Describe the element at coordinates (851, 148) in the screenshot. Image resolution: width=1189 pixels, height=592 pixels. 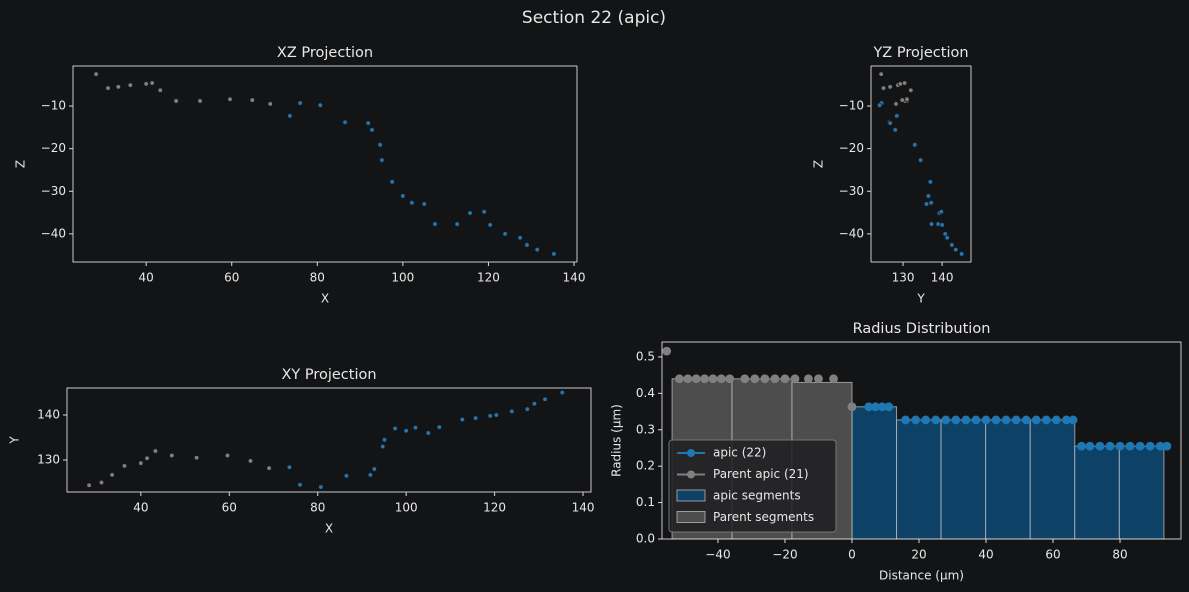
I see `y-tick-label: −20` at that location.